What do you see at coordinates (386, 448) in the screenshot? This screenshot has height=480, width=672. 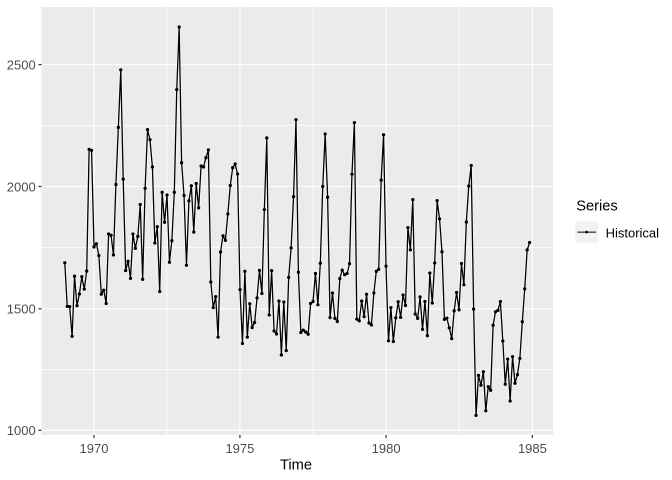 I see `svg-text: 1980` at bounding box center [386, 448].